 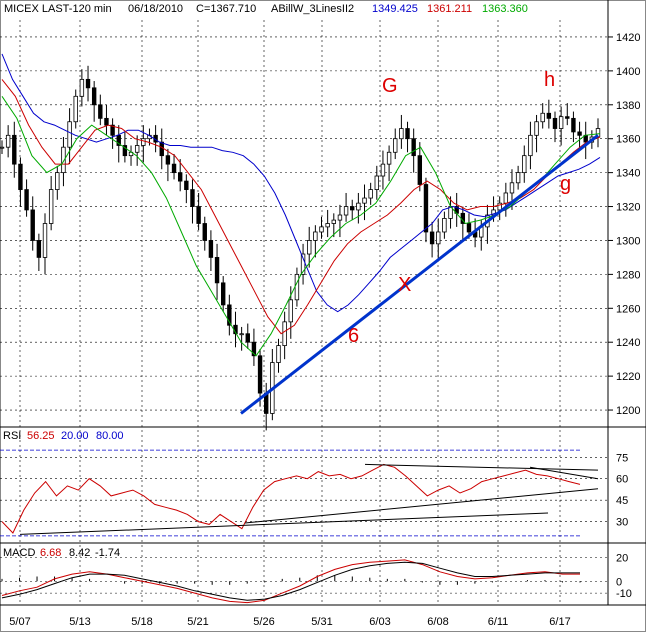 I want to click on rsi-trendline-short, so click(x=564, y=473).